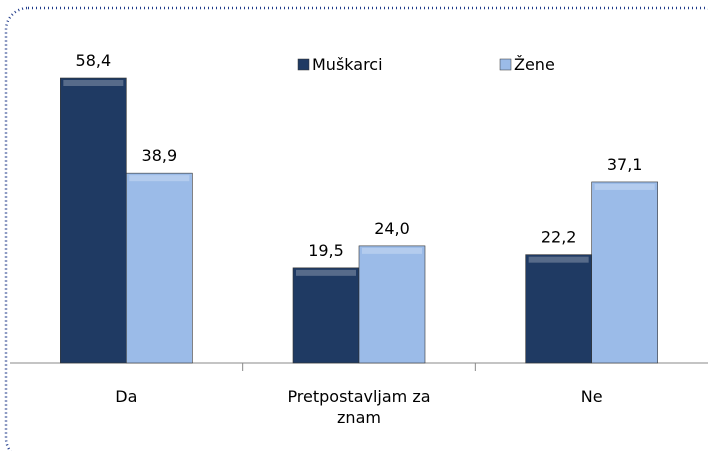 The width and height of the screenshot is (708, 451). Describe the element at coordinates (160, 155) in the screenshot. I see `data-label: 38,9` at that location.